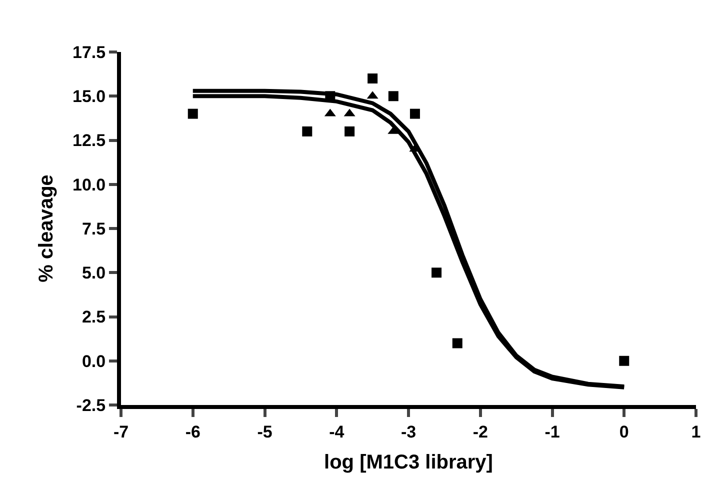  I want to click on x-tick-label: -5, so click(264, 432).